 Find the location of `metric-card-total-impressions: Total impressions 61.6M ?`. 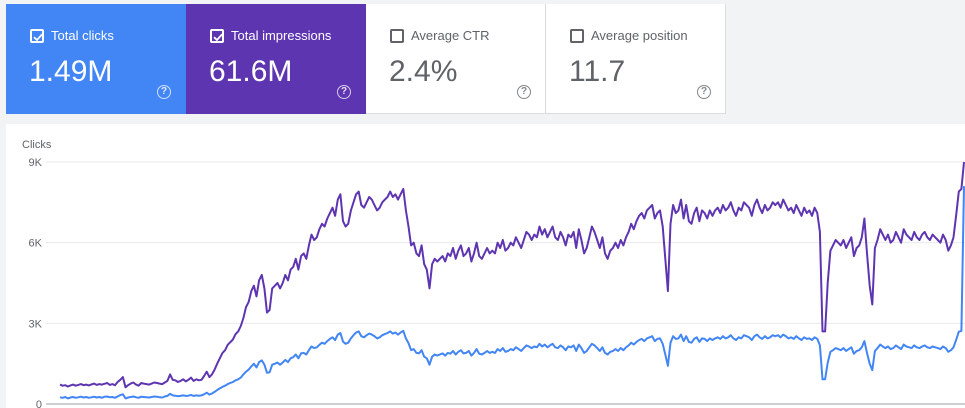

metric-card-total-impressions: Total impressions 61.6M ? is located at coordinates (276, 59).